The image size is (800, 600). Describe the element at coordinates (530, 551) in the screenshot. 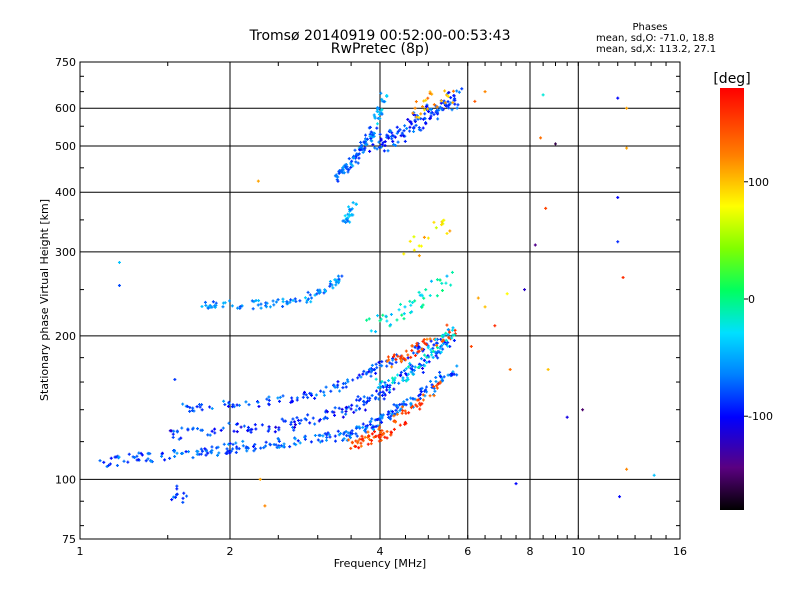

I see `x-tick-label: 8` at that location.